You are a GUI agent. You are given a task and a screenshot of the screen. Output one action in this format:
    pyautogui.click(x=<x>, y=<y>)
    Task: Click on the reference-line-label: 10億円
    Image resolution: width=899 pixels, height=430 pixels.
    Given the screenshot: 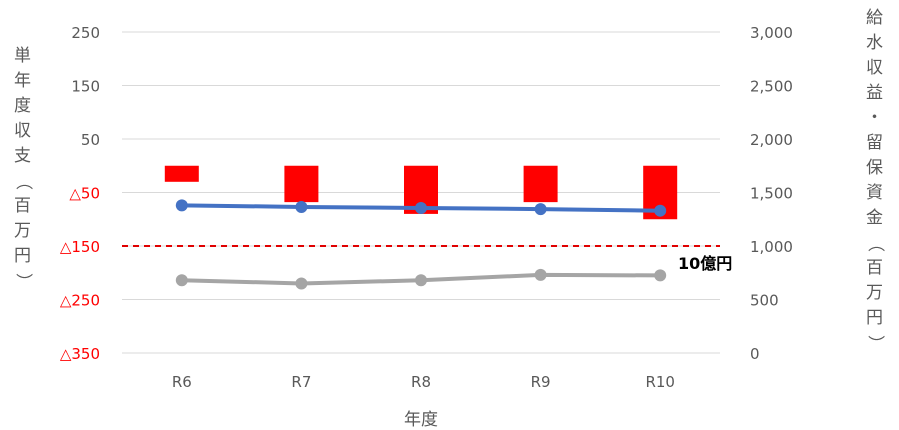 What is the action you would take?
    pyautogui.click(x=705, y=263)
    